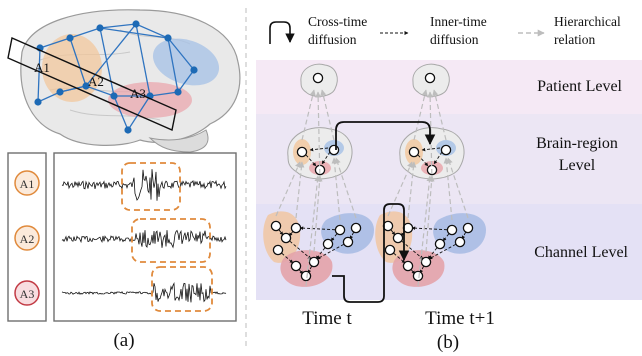 Image resolution: width=642 pixels, height=356 pixels. I want to click on region-label-a2: A2, so click(96, 81).